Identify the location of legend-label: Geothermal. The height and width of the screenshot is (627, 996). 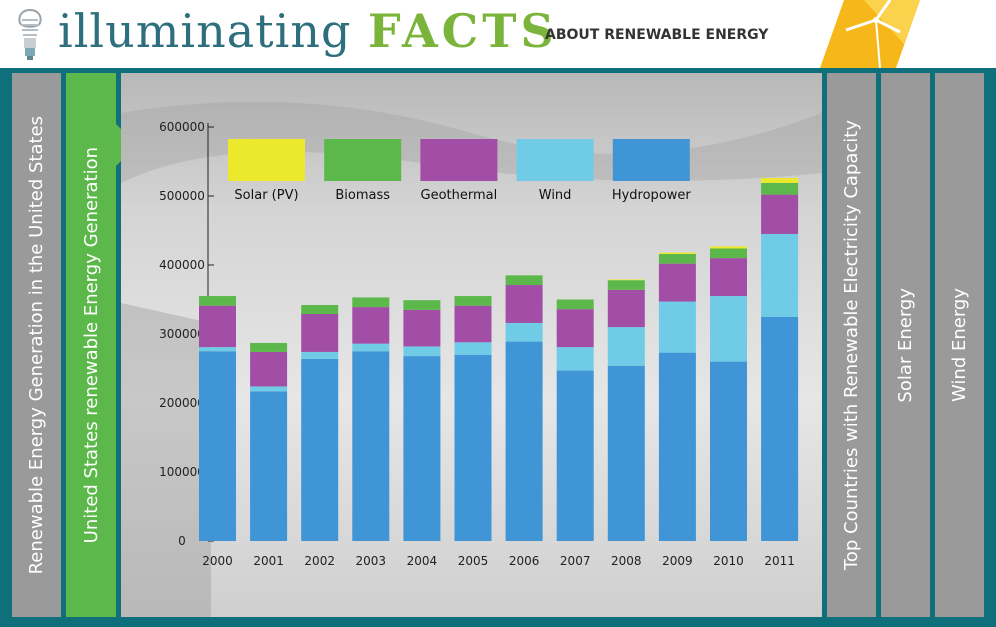
(459, 195).